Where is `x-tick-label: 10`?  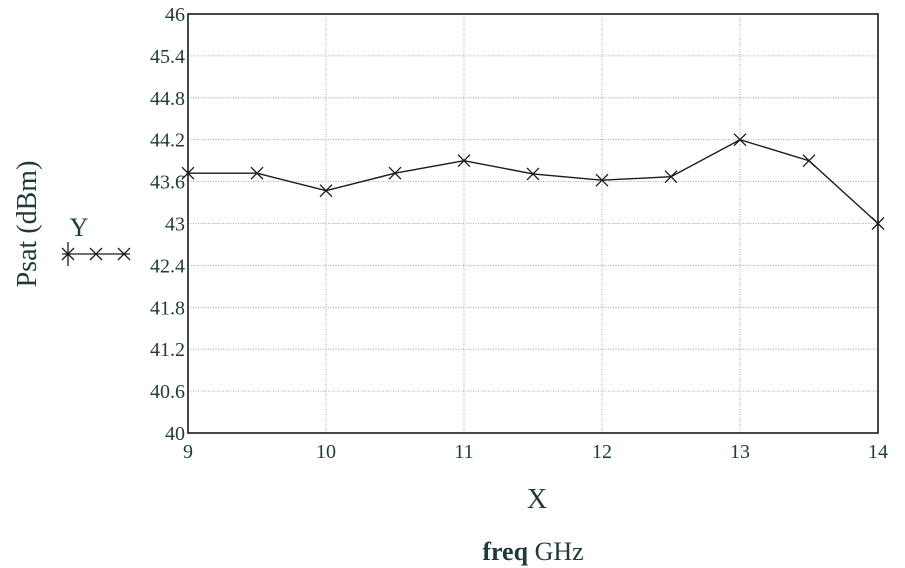
x-tick-label: 10 is located at coordinates (326, 452).